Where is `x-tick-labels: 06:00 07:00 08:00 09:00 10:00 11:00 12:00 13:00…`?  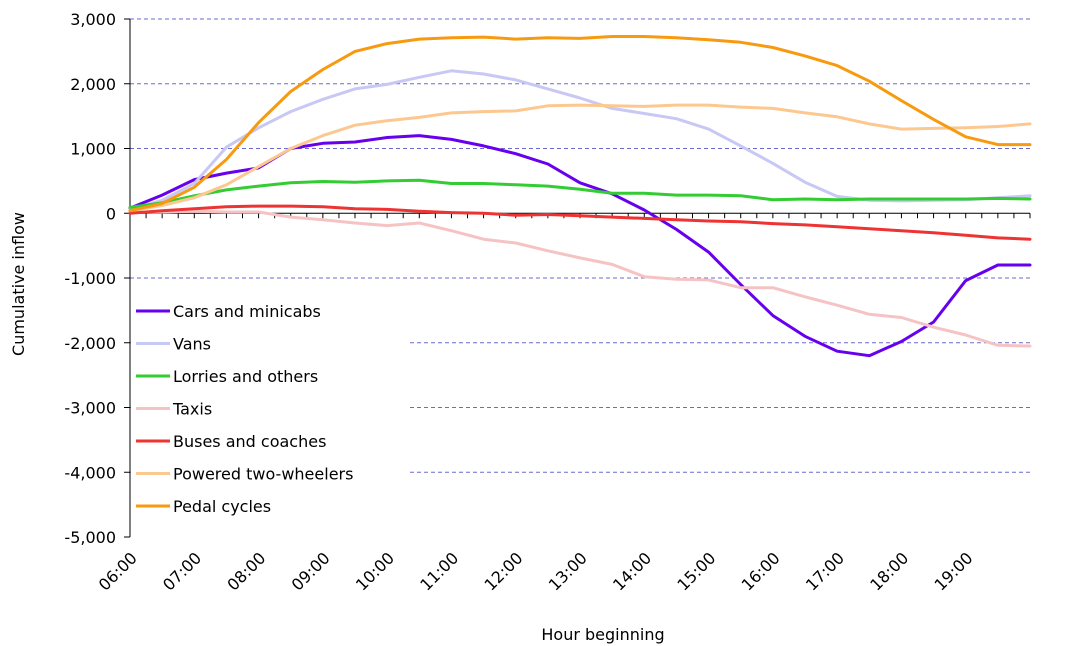 x-tick-labels: 06:00 07:00 08:00 09:00 10:00 11:00 12:00 13:00… is located at coordinates (536, 571).